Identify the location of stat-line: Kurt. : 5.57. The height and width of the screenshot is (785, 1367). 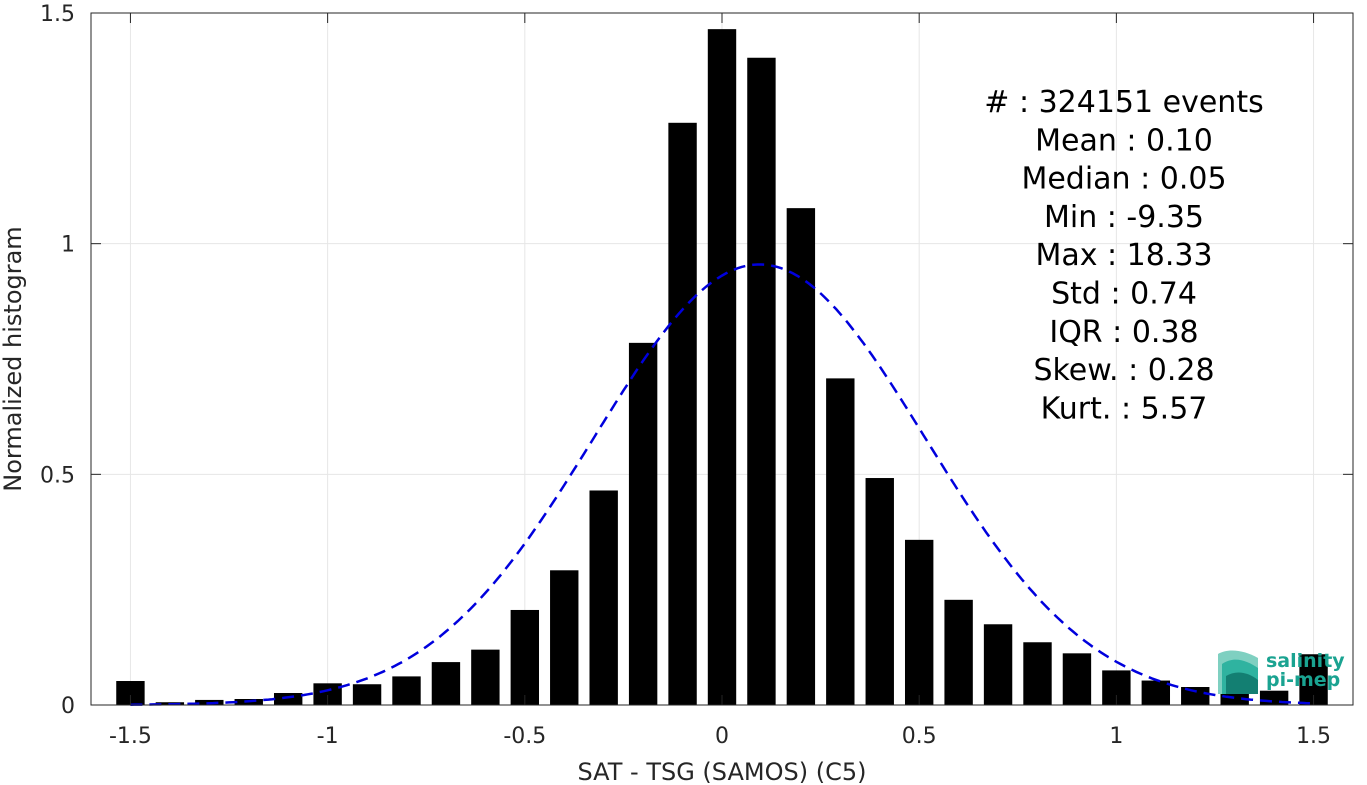
(1124, 408).